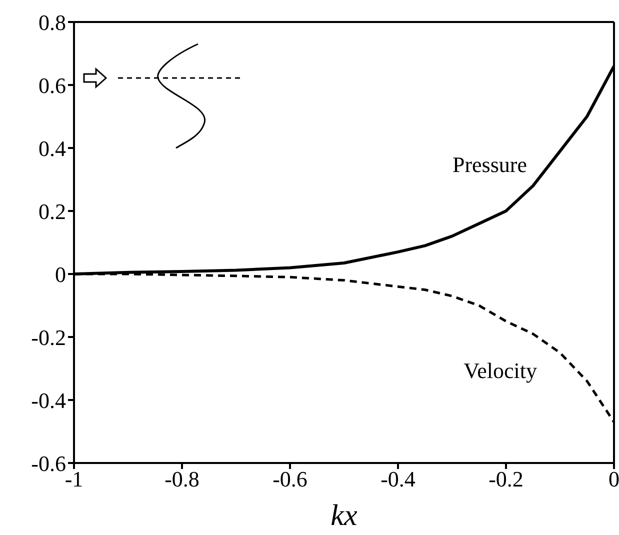 This screenshot has width=619, height=535. I want to click on x-tick-label: -0.6, so click(290, 479).